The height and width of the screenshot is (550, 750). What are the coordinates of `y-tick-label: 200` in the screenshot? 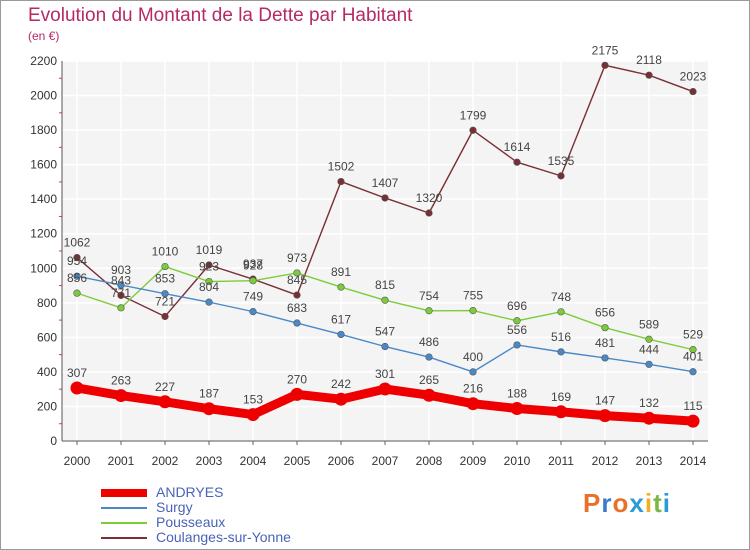 It's located at (47, 406).